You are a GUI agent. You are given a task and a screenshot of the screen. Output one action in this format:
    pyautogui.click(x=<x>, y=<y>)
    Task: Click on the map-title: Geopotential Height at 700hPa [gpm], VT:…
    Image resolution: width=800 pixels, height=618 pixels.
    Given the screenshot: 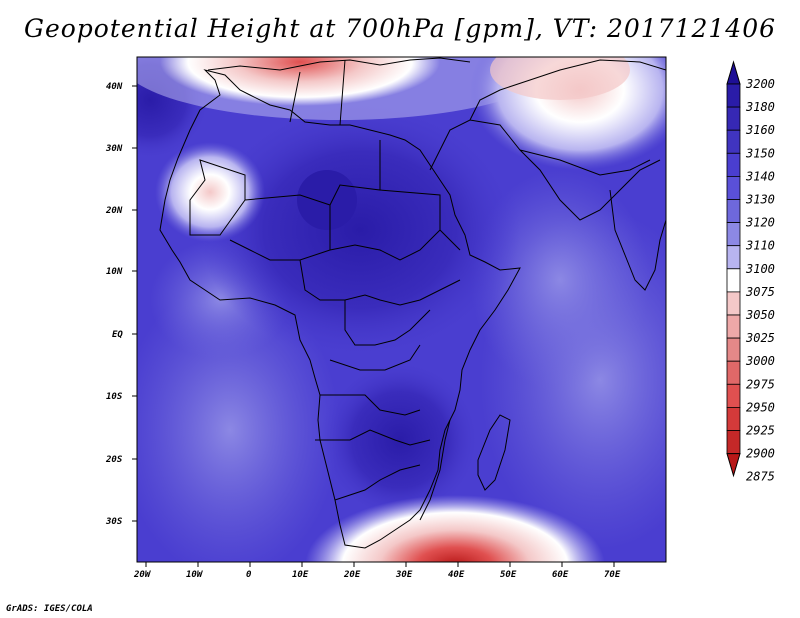 What is the action you would take?
    pyautogui.click(x=400, y=28)
    